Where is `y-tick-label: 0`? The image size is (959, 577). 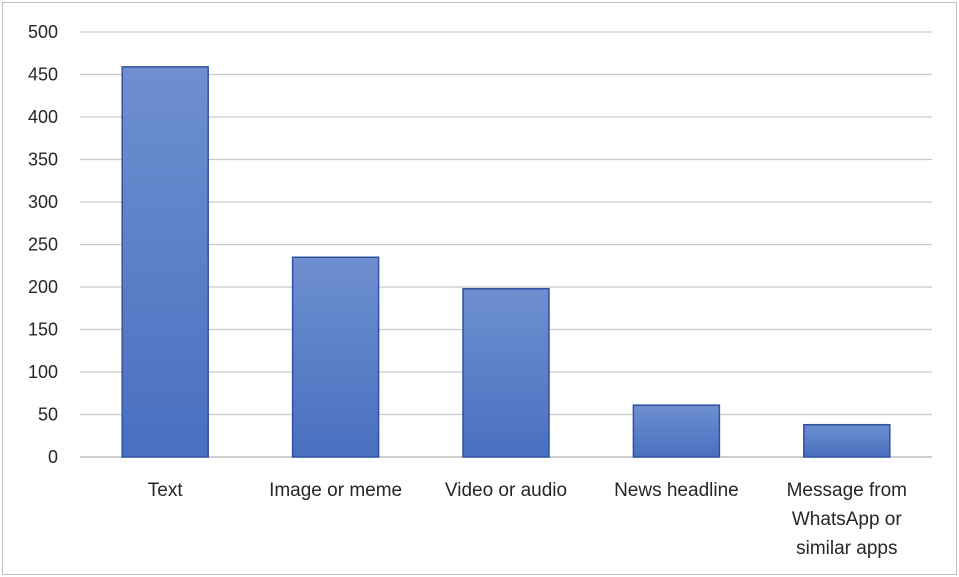 y-tick-label: 0 is located at coordinates (53, 457).